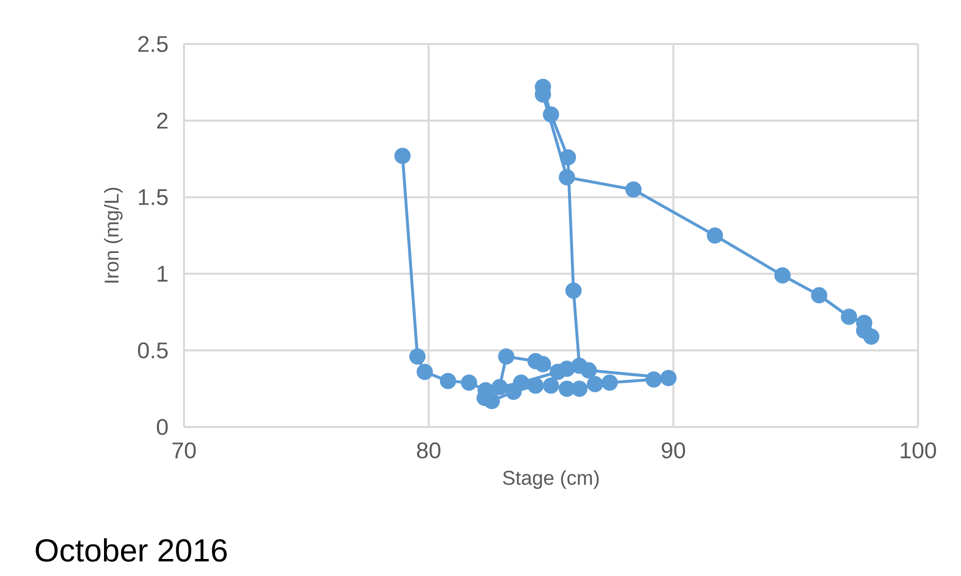 Image resolution: width=961 pixels, height=576 pixels. What do you see at coordinates (131, 550) in the screenshot?
I see `text: October 2016` at bounding box center [131, 550].